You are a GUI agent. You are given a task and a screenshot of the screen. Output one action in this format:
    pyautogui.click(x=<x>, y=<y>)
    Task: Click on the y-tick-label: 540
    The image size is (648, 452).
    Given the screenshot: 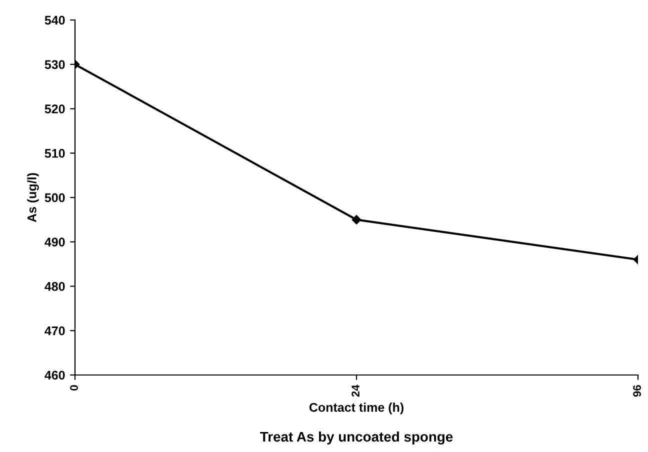 What is the action you would take?
    pyautogui.click(x=54, y=20)
    